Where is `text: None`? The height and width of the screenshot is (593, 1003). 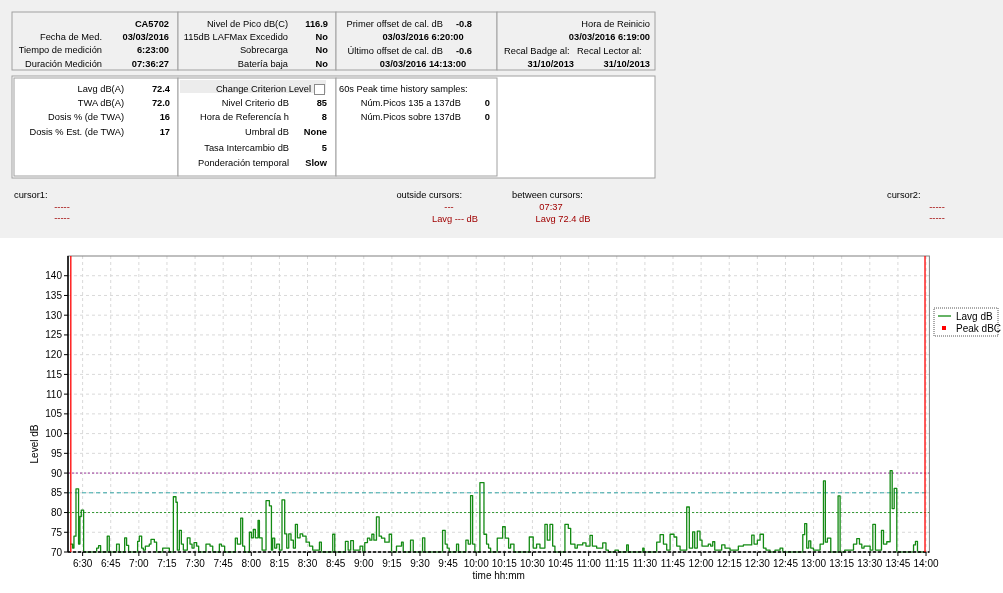
text: None is located at coordinates (315, 132).